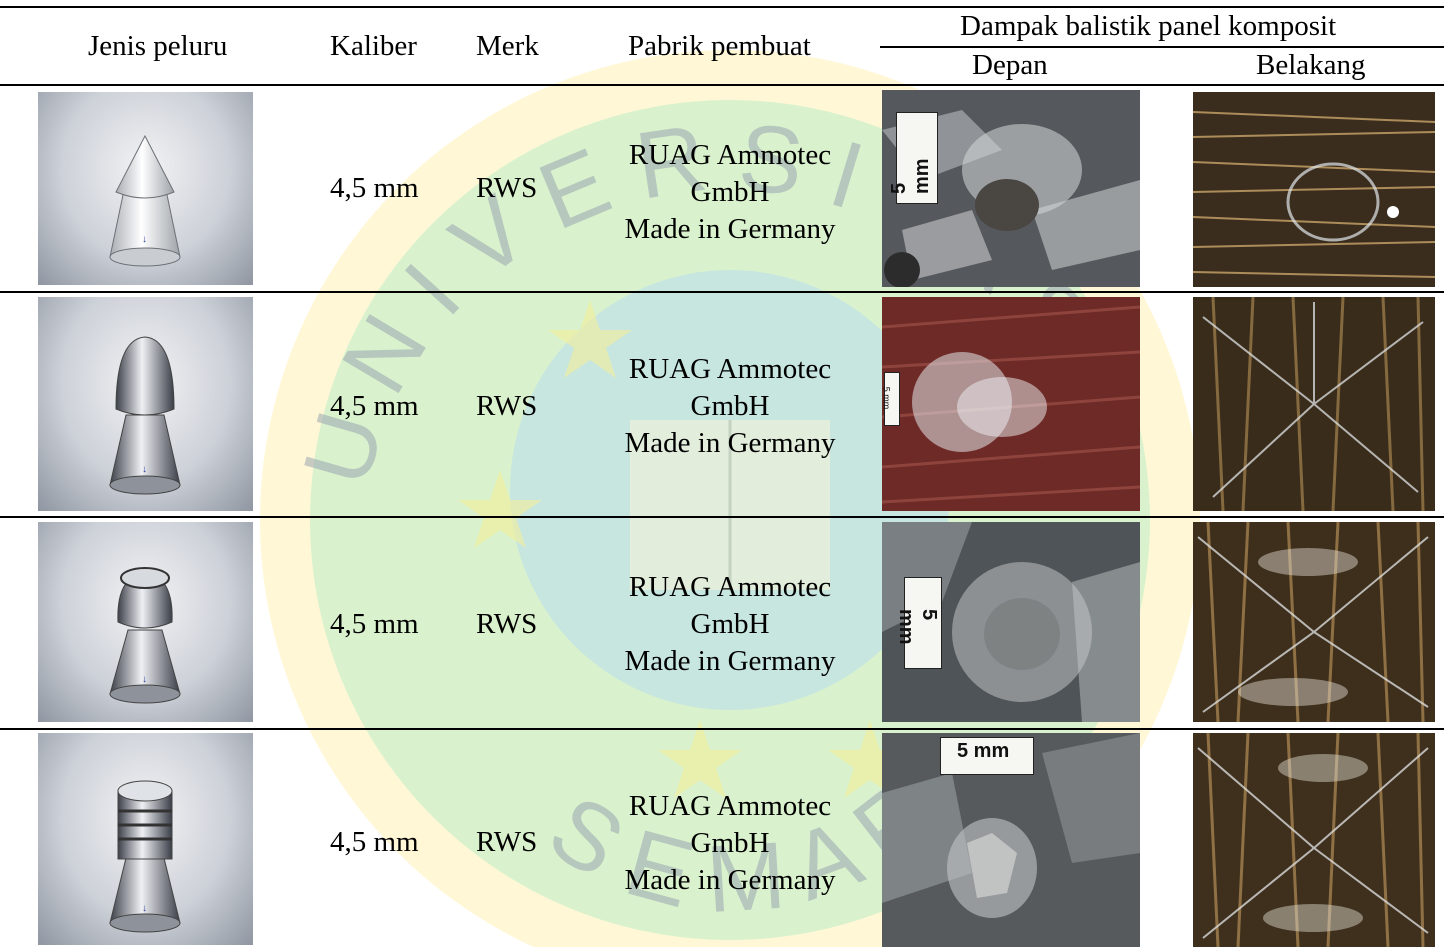  I want to click on group-header-rule, so click(1162, 47).